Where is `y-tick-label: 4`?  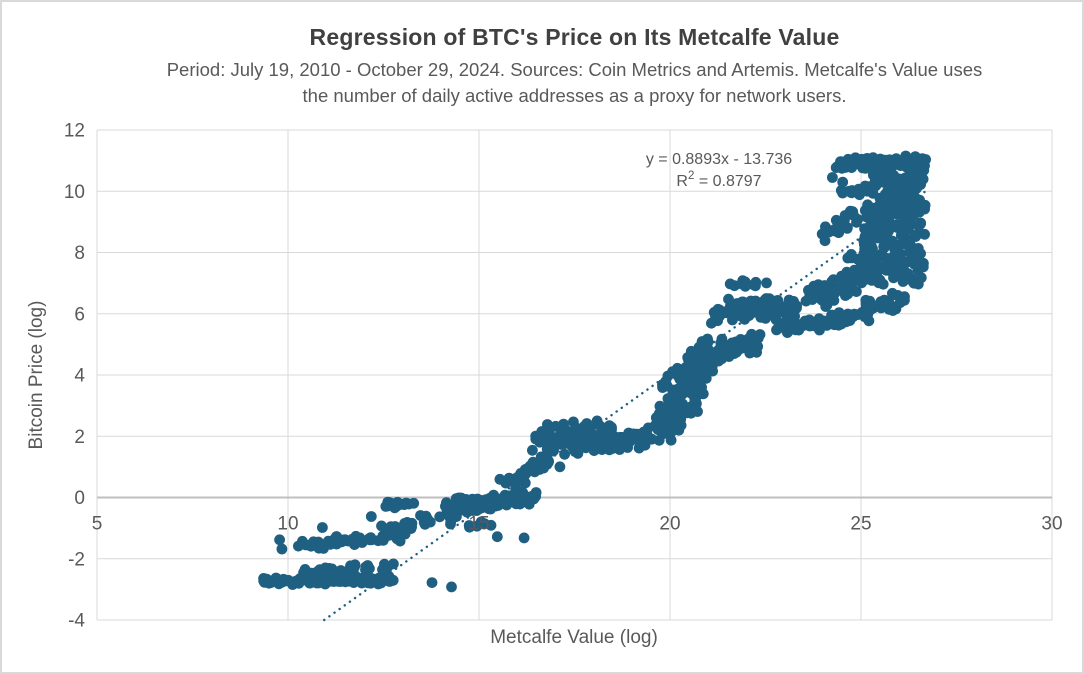
y-tick-label: 4 is located at coordinates (79, 376).